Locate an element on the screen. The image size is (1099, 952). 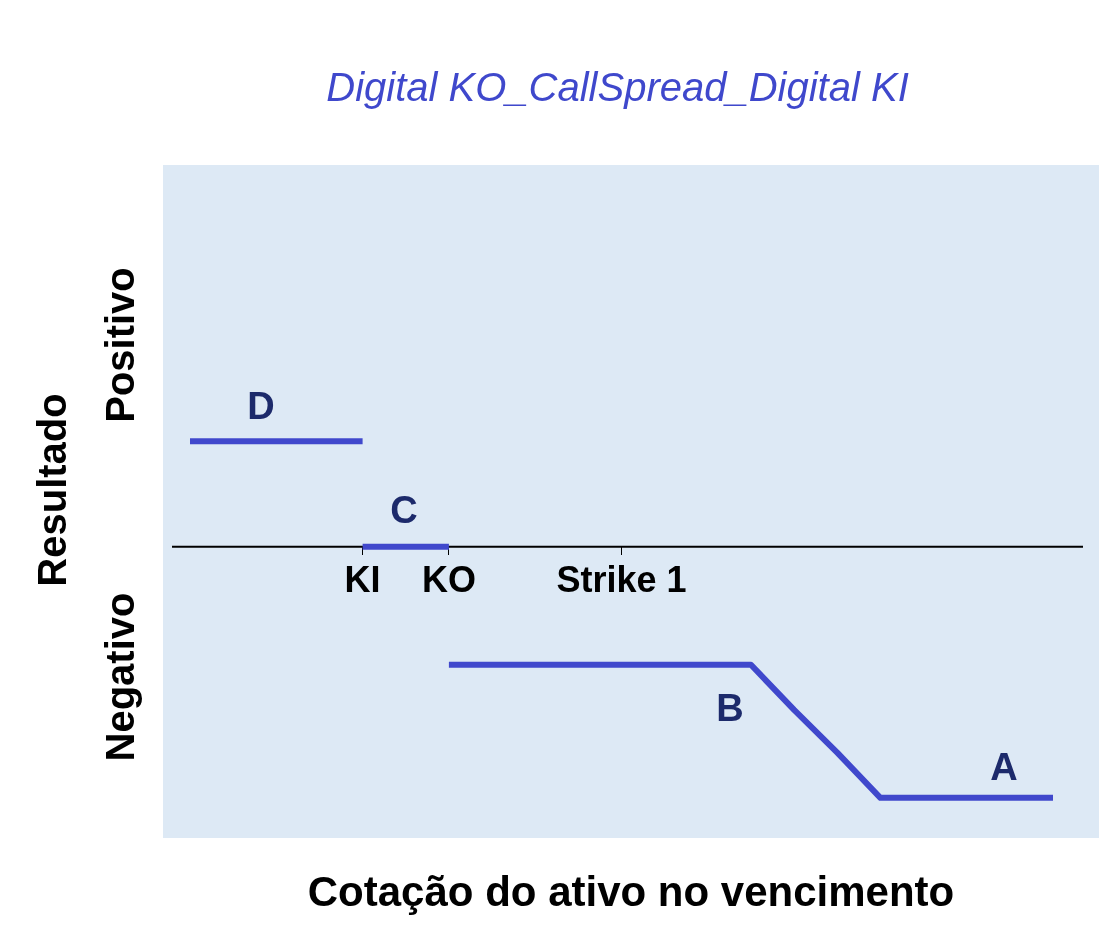
chart-title: Digital KO_CallSpread_Digital KI is located at coordinates (617, 87).